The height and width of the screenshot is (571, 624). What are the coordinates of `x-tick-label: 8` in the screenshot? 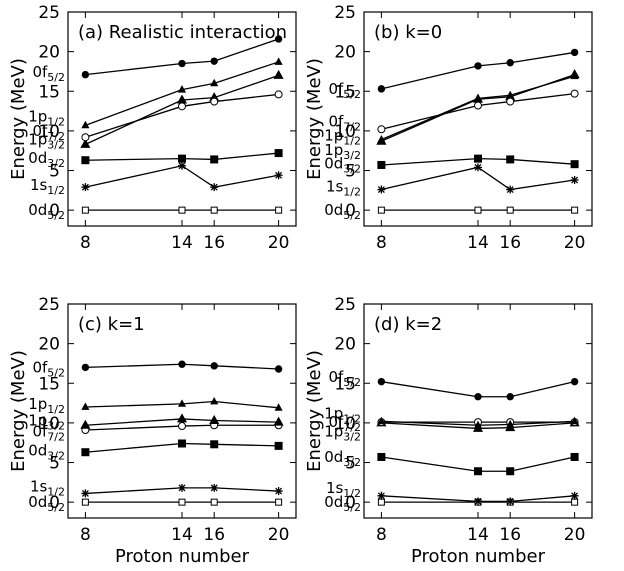 It's located at (85, 535).